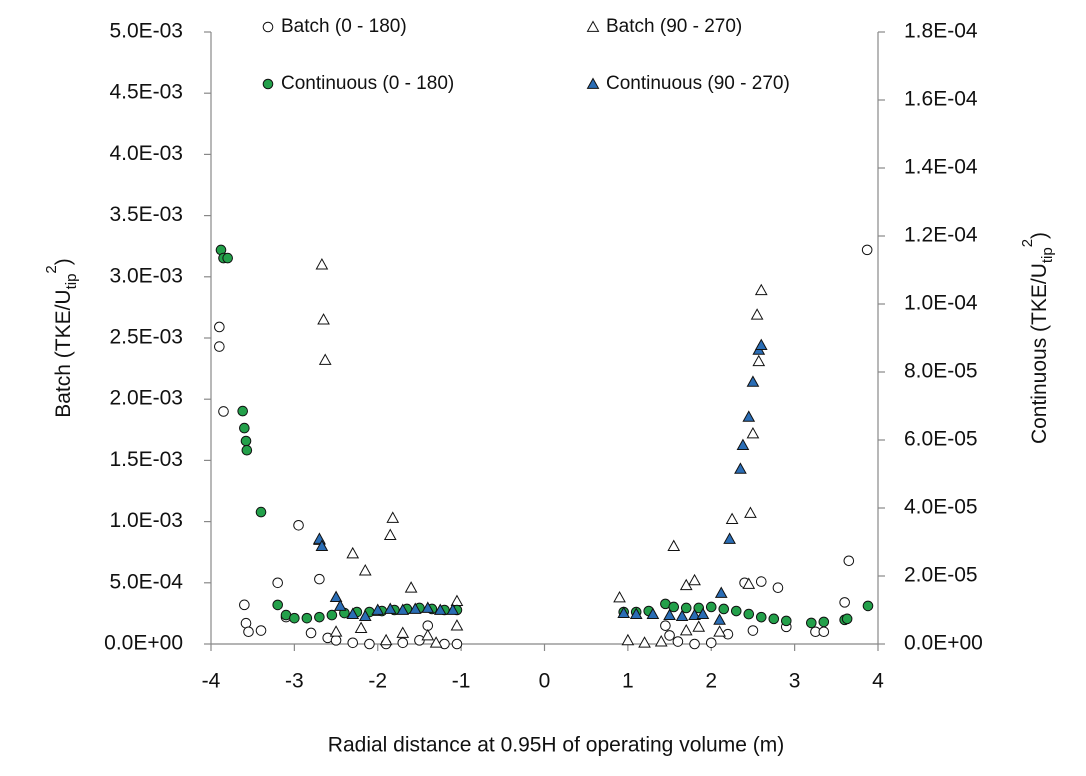  I want to click on y-tick-label: 3.5E-03, so click(146, 214).